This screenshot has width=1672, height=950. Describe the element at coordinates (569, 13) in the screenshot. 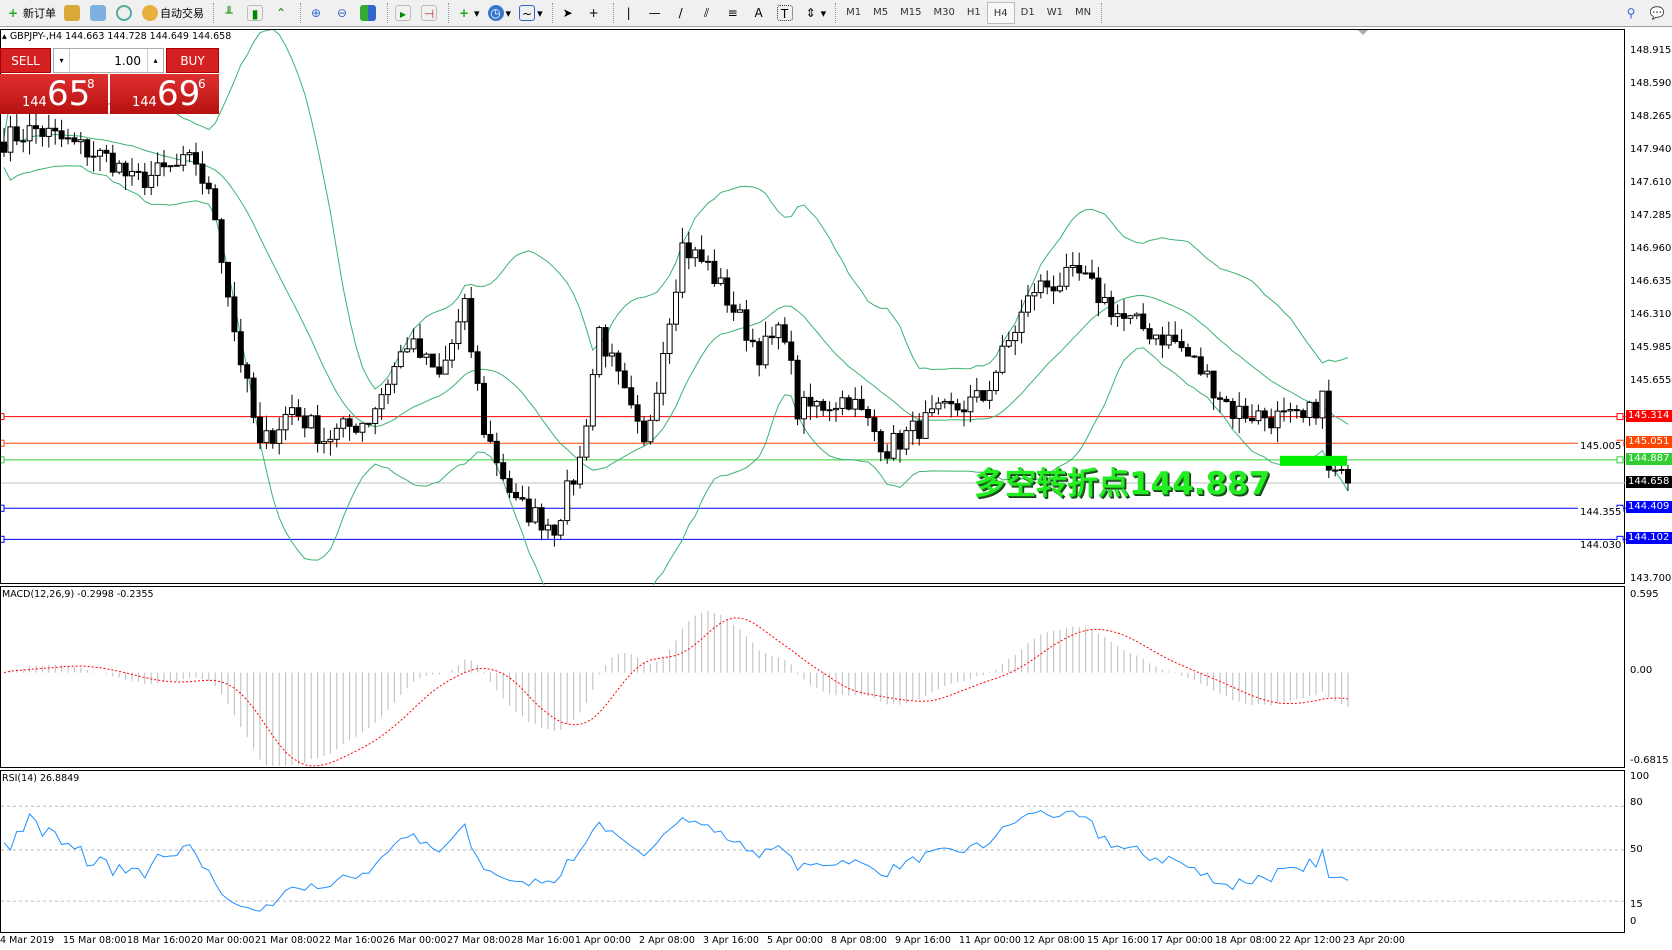

I see `cursor-button: ➤` at that location.